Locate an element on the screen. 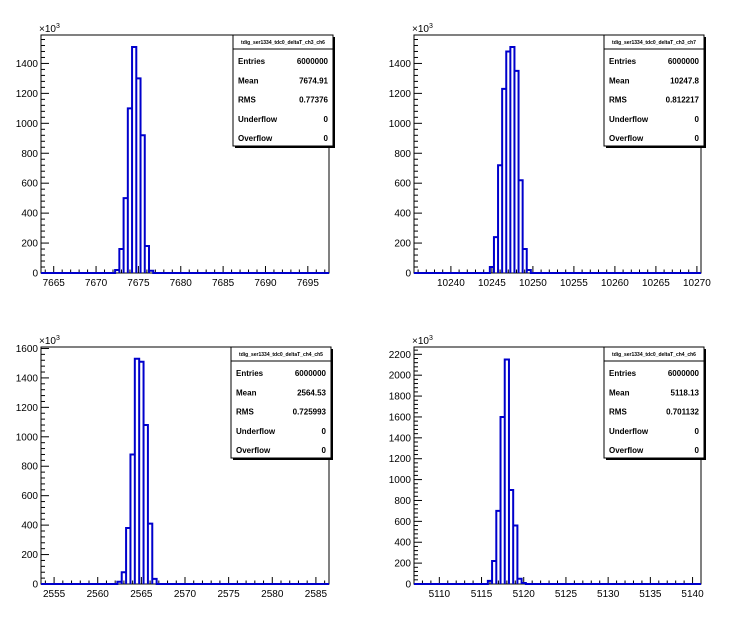  stats-title: tdig_ser1334_tdc0_deltaT_ch4_ch5 is located at coordinates (281, 355).